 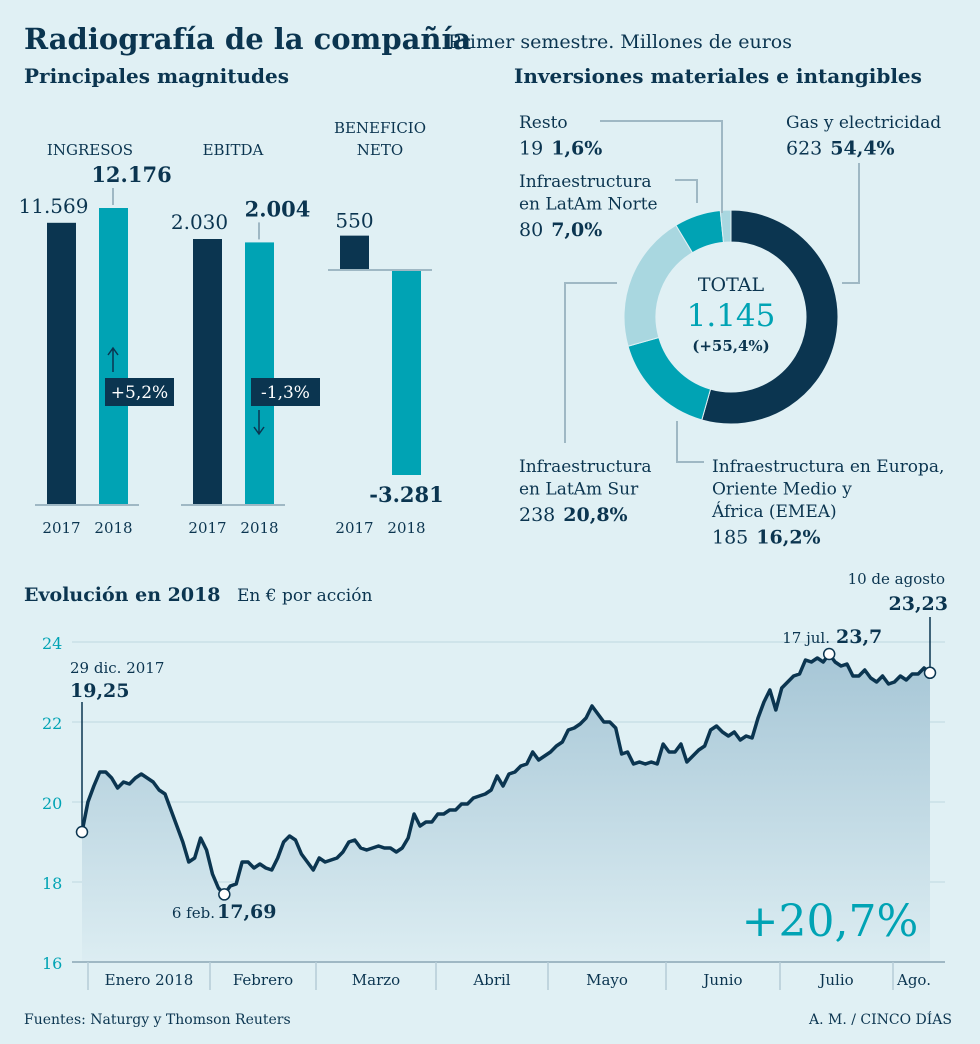 I want to click on value-label: 550, so click(x=354, y=221).